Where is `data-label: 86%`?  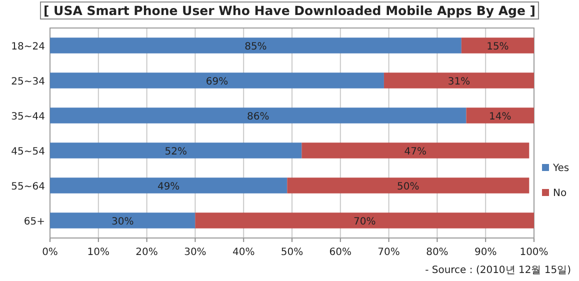 data-label: 86% is located at coordinates (258, 117).